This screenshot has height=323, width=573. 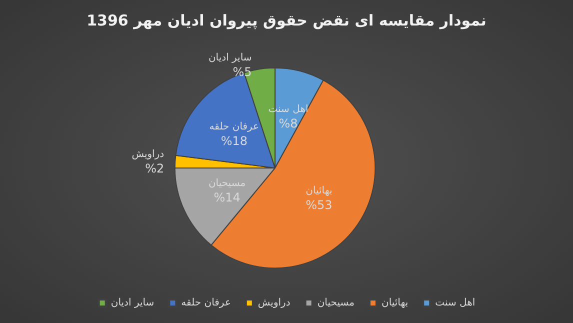 I want to click on legend-label: سایر ادیان, so click(x=132, y=303).